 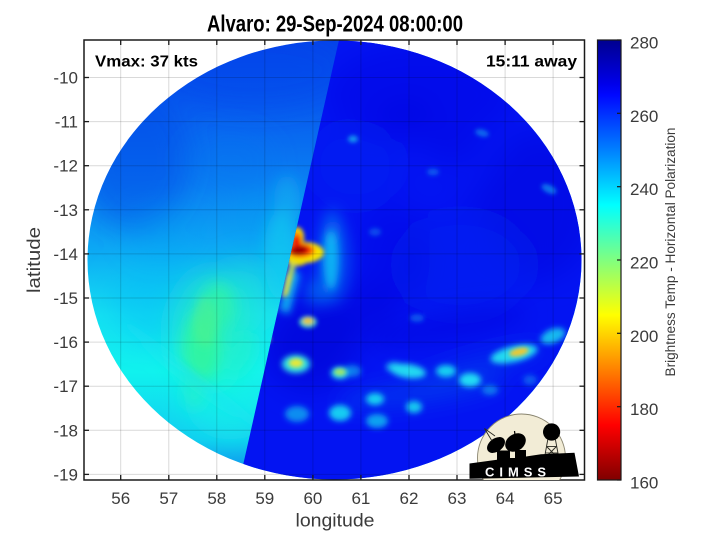 What do you see at coordinates (457, 498) in the screenshot?
I see `svg-text: 63` at bounding box center [457, 498].